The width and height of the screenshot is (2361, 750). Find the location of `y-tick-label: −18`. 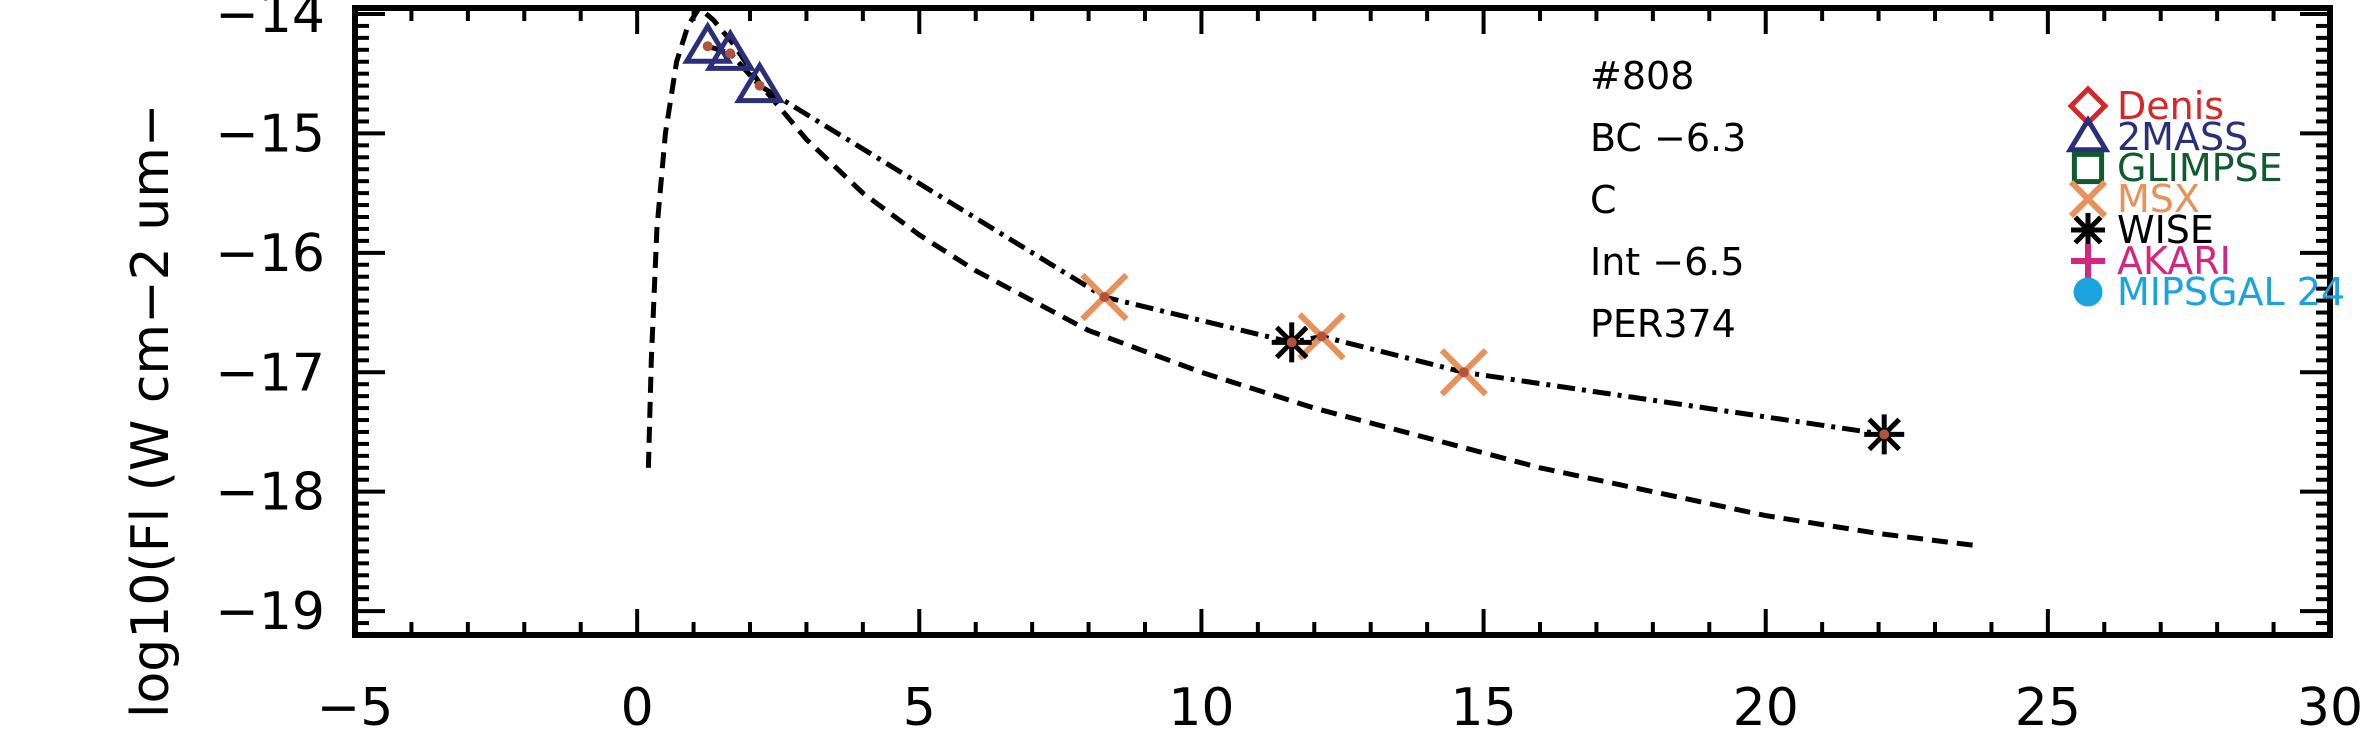

y-tick-label: −18 is located at coordinates (270, 493).